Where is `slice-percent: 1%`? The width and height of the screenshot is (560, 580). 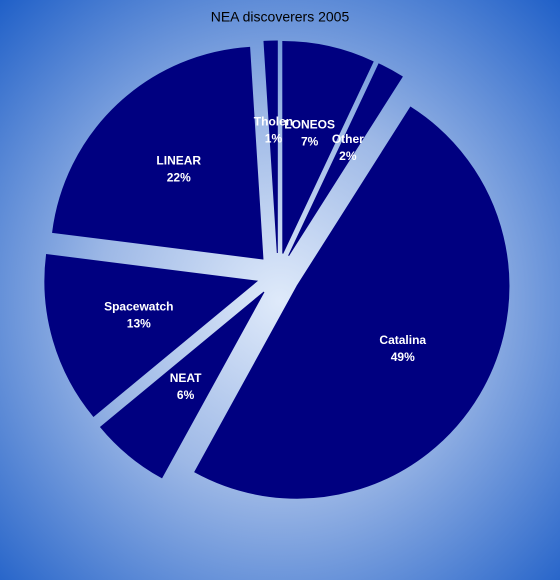 slice-percent: 1% is located at coordinates (274, 138).